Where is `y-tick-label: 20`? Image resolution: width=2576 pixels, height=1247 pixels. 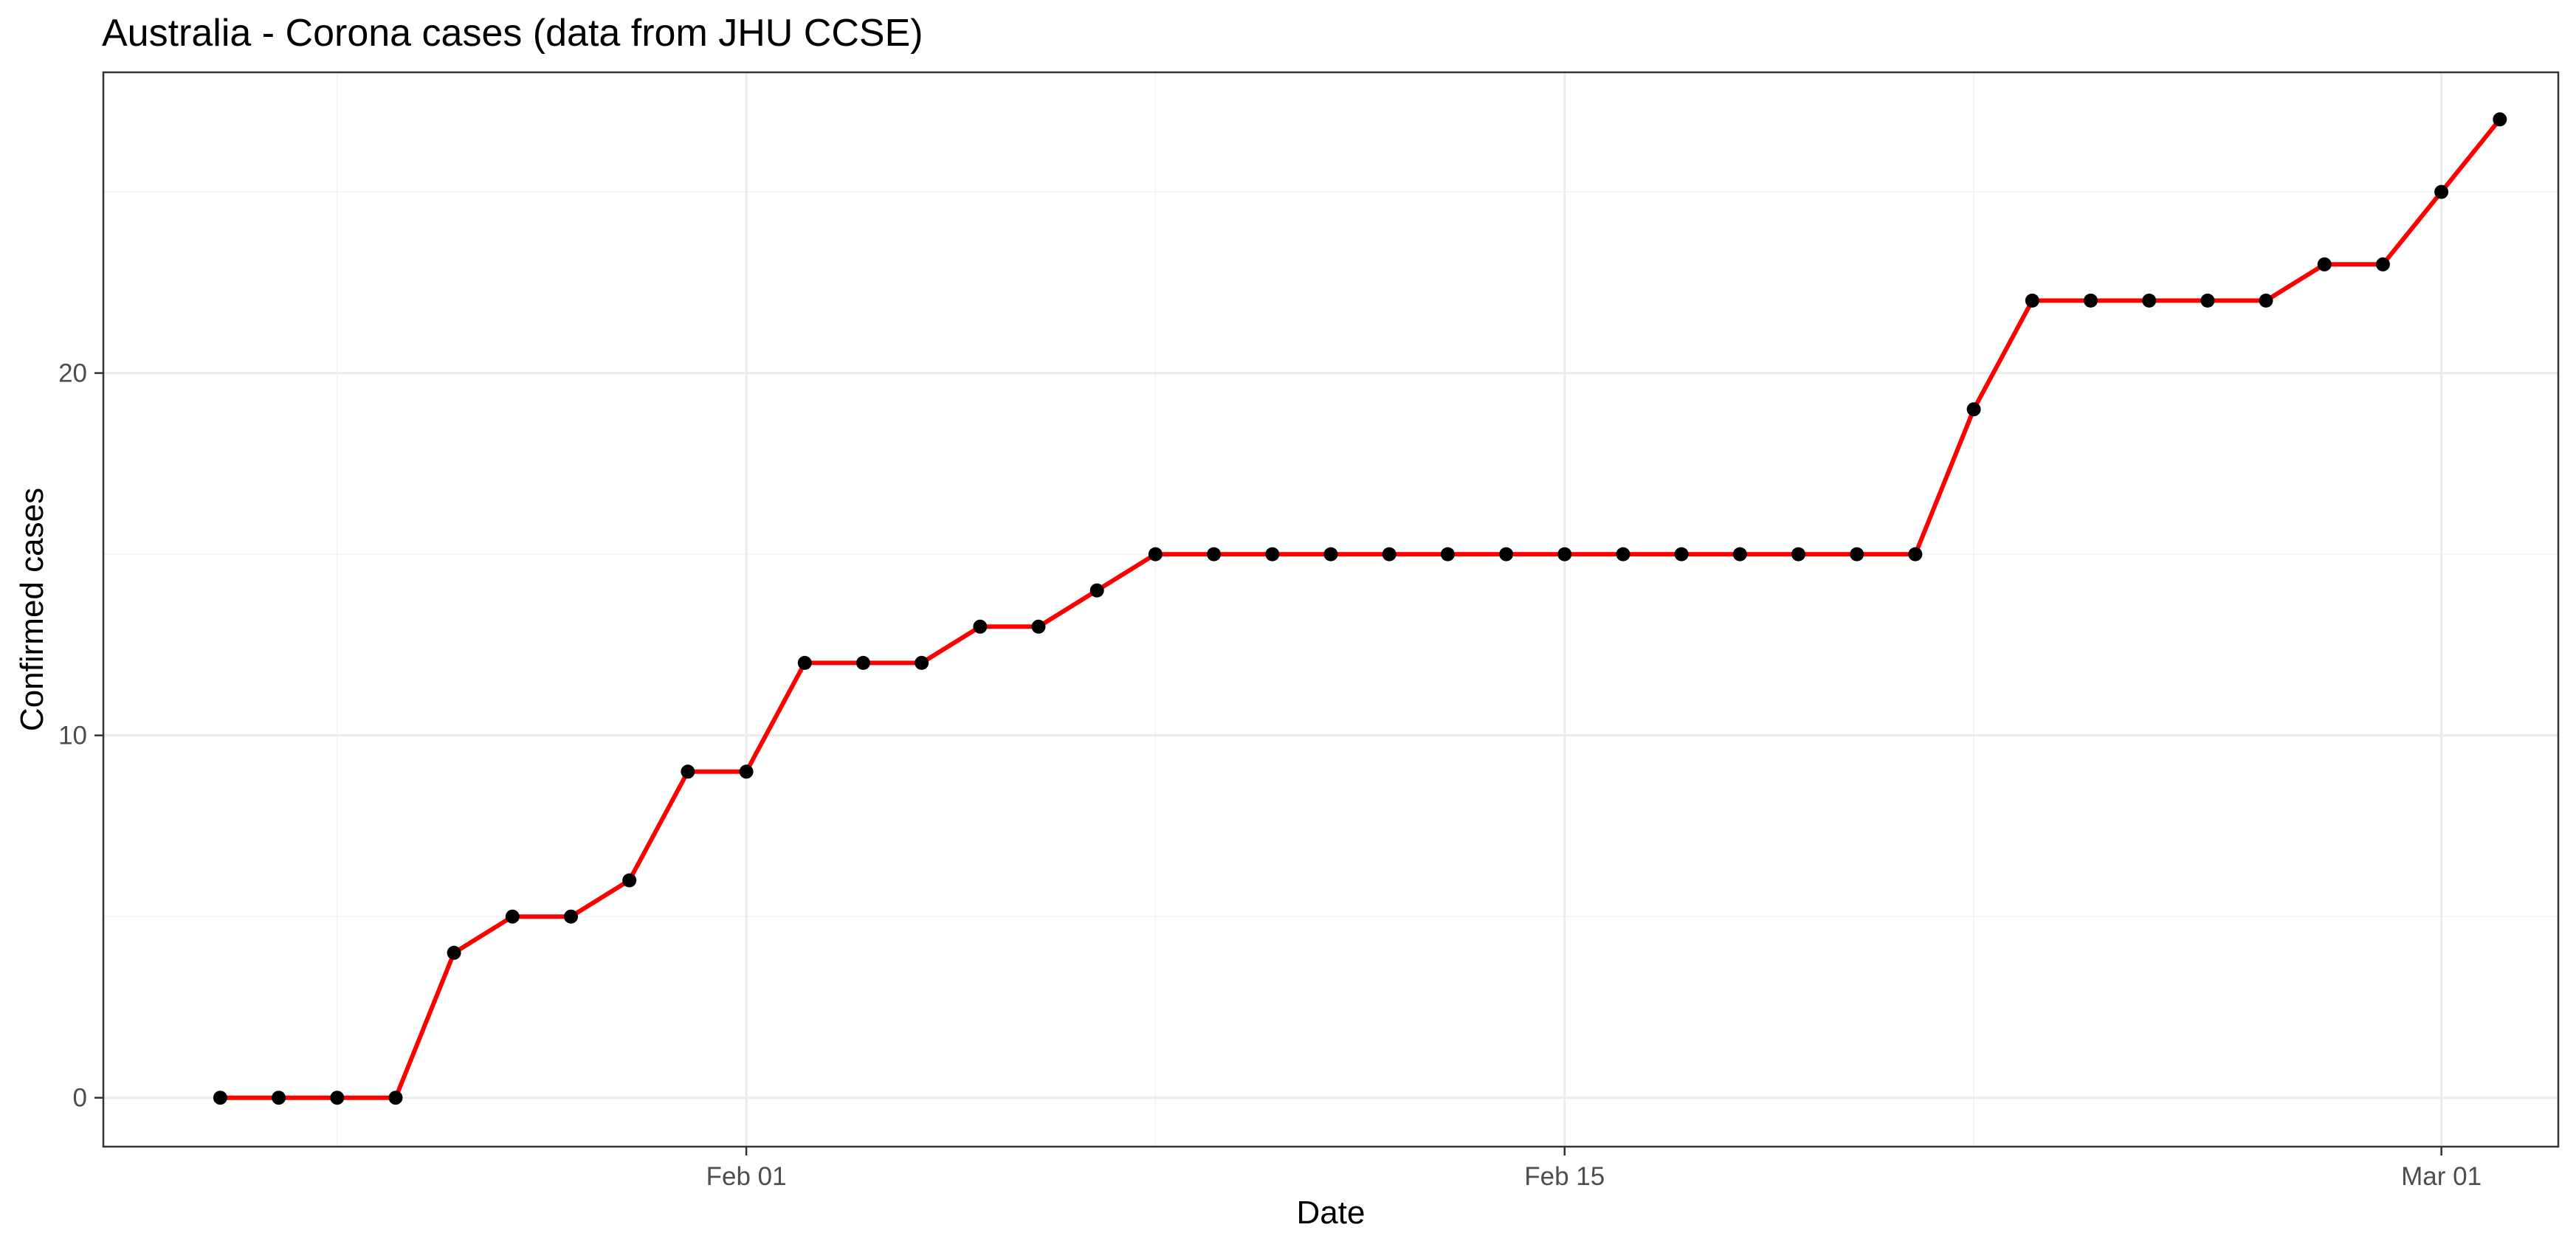
y-tick-label: 20 is located at coordinates (72, 373).